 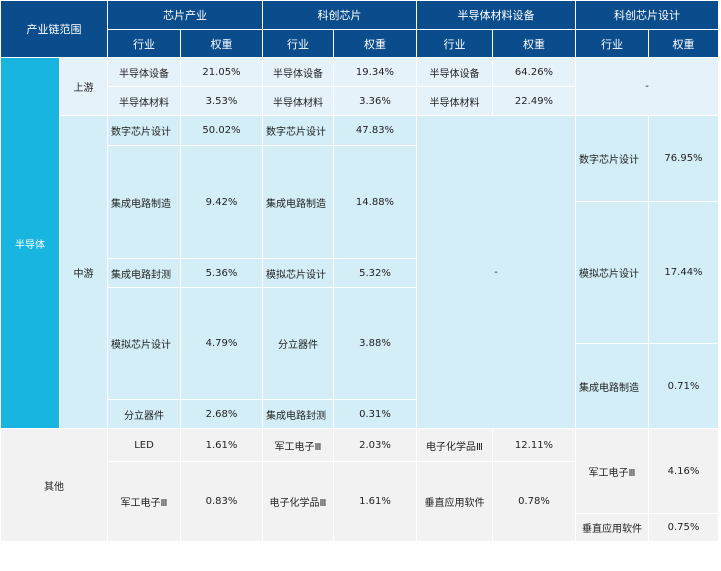 What do you see at coordinates (683, 471) in the screenshot?
I see `cell: 4.16%` at bounding box center [683, 471].